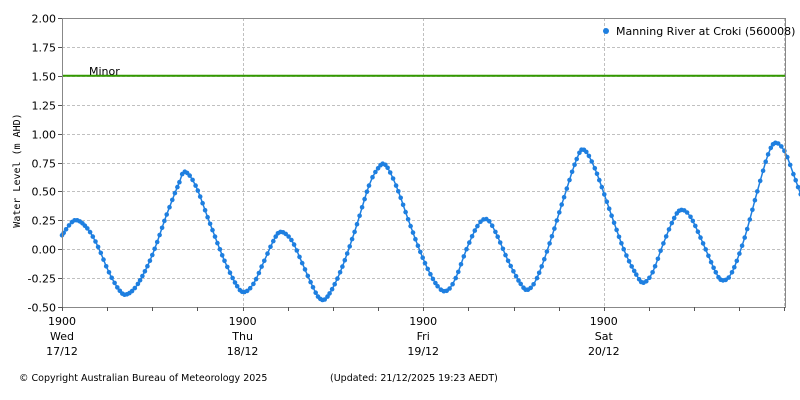 Image resolution: width=800 pixels, height=400 pixels. What do you see at coordinates (44, 135) in the screenshot?
I see `y-tick-label: 1.00` at bounding box center [44, 135].